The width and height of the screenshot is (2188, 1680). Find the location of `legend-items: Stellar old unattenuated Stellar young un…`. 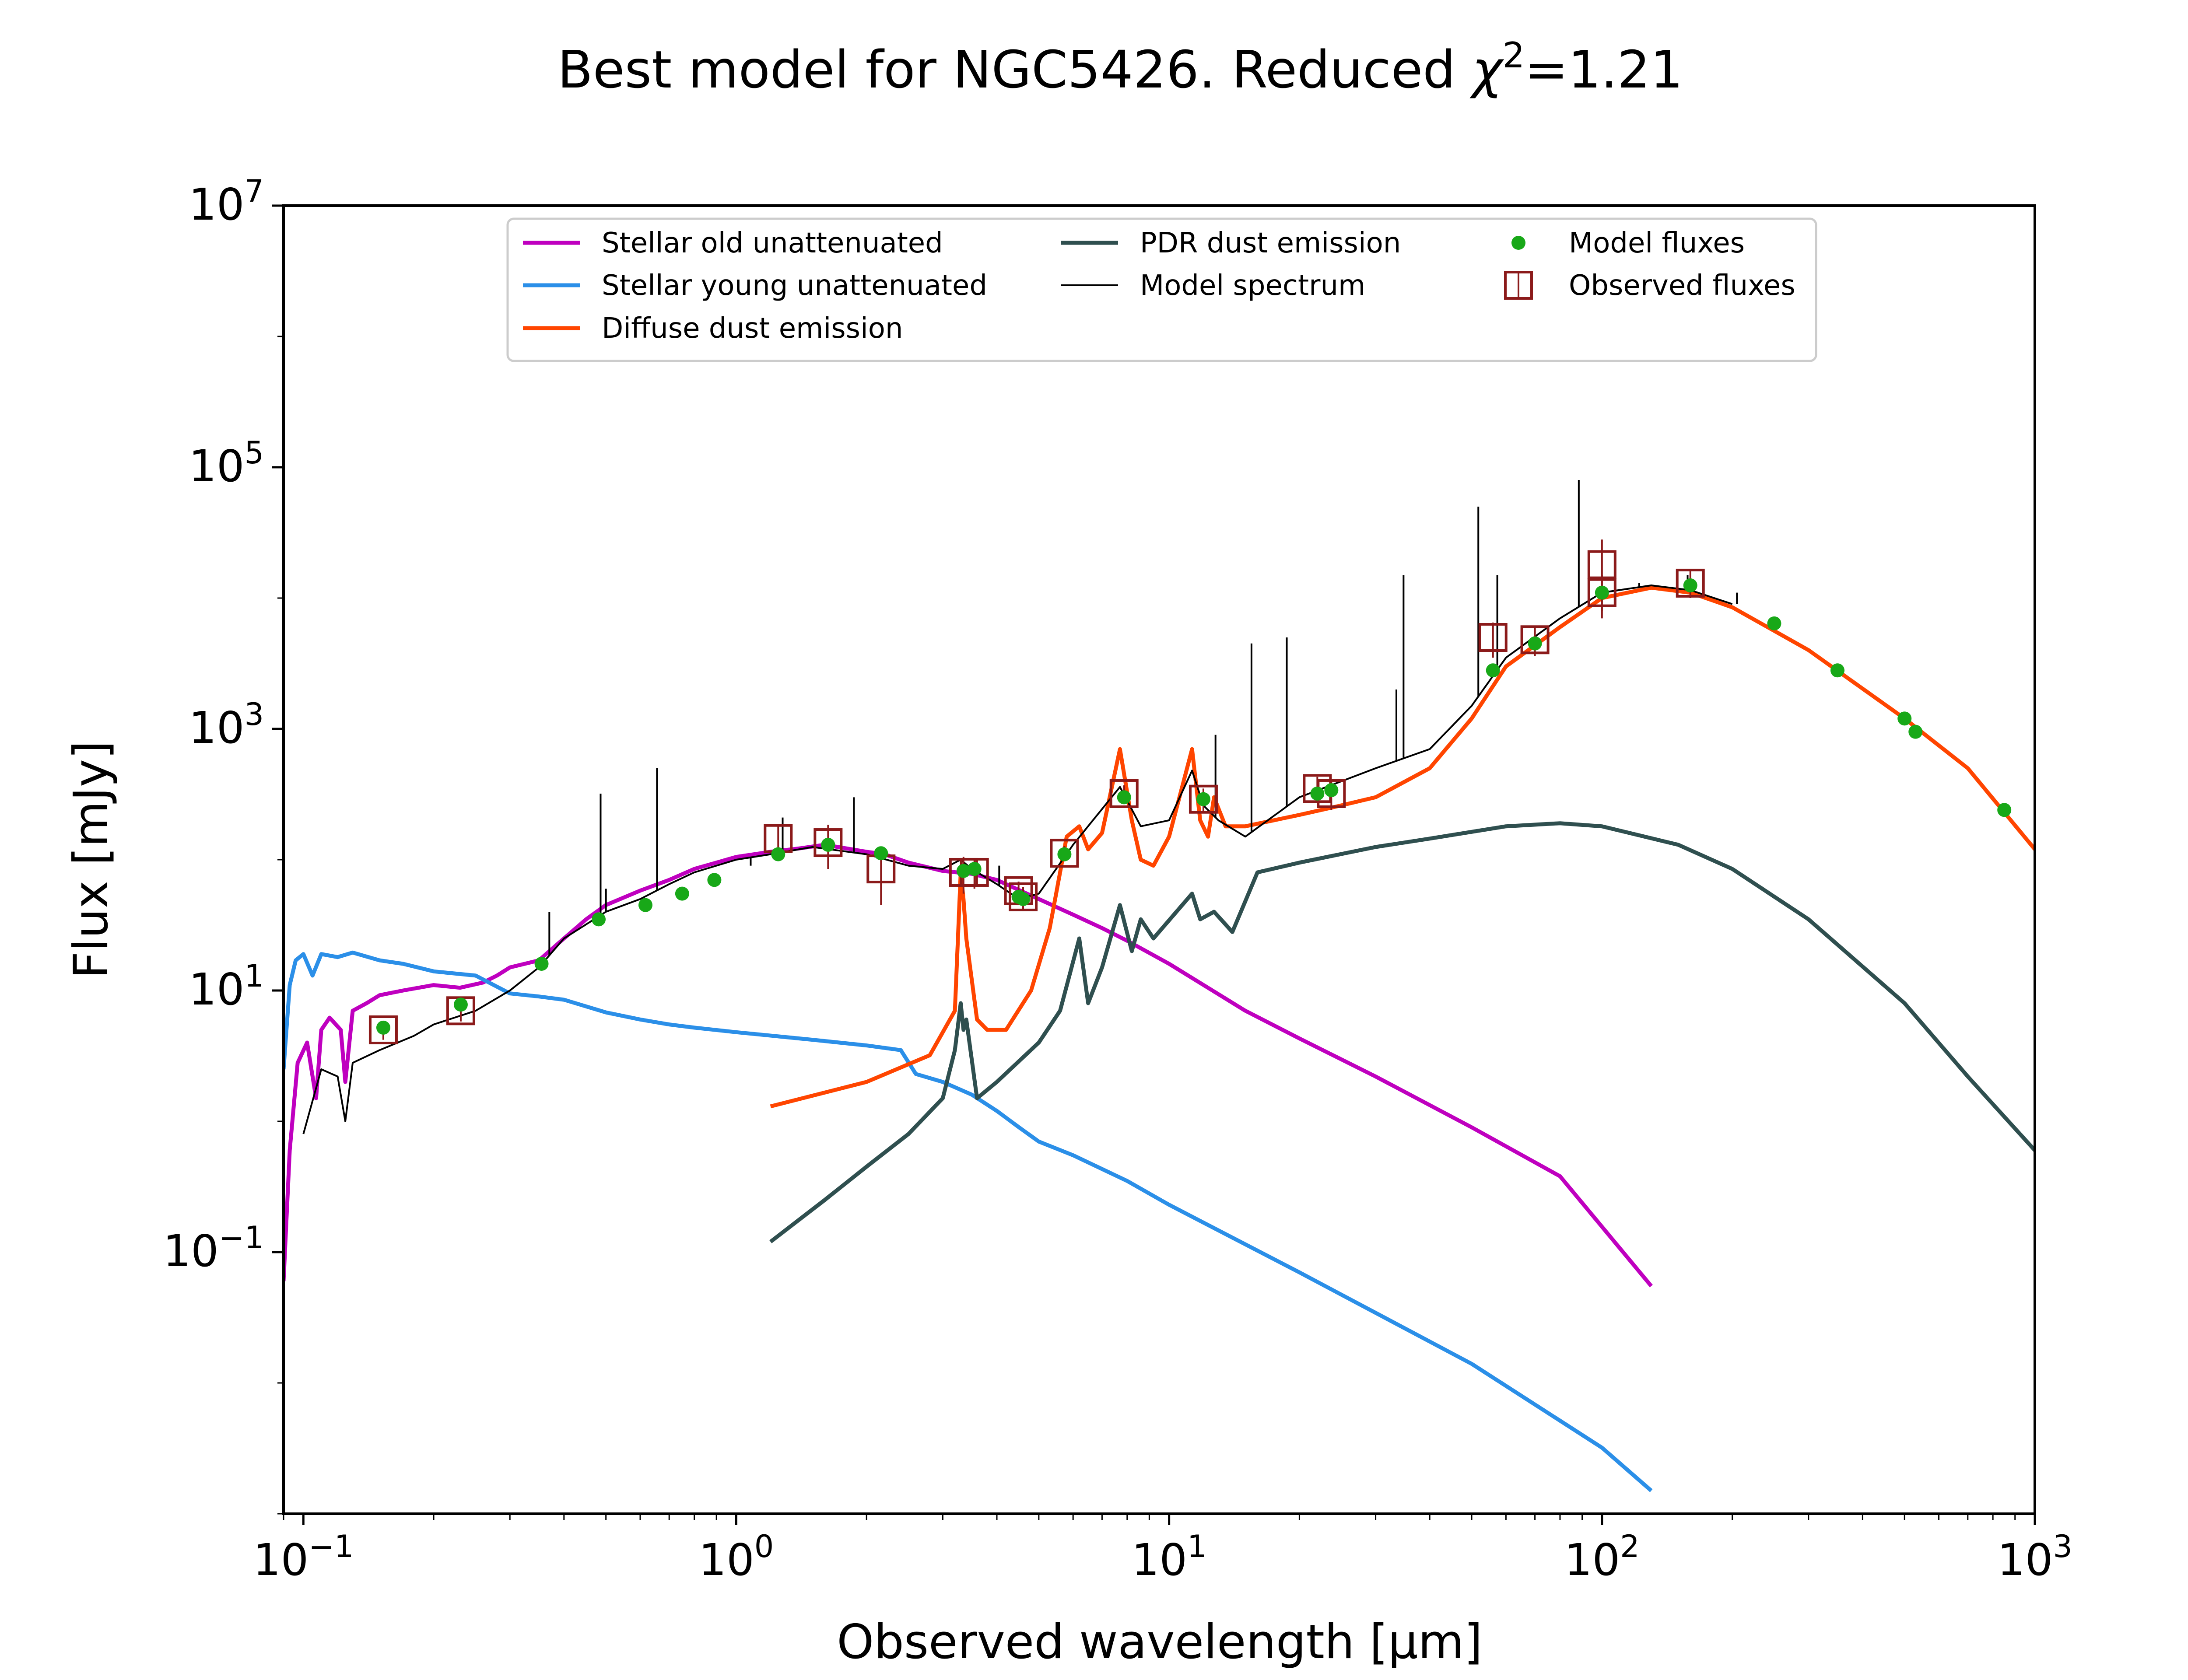

legend-items: Stellar old unattenuated Stellar young un… is located at coordinates (1159, 286).